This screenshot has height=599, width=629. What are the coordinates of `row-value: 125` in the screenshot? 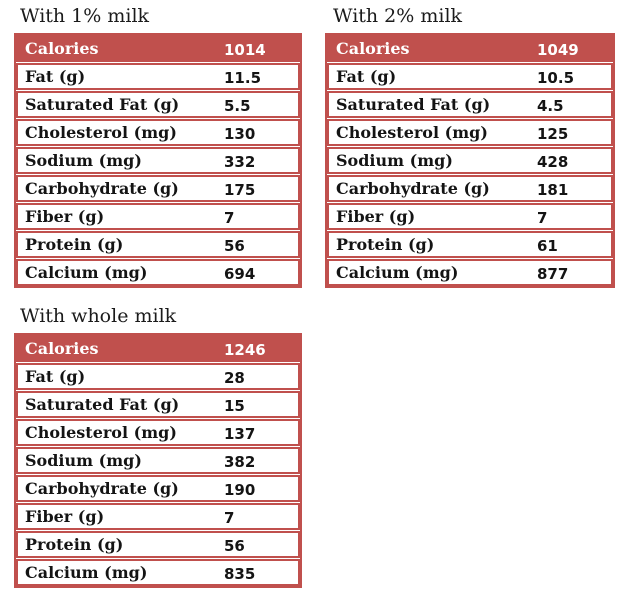 It's located at (553, 133).